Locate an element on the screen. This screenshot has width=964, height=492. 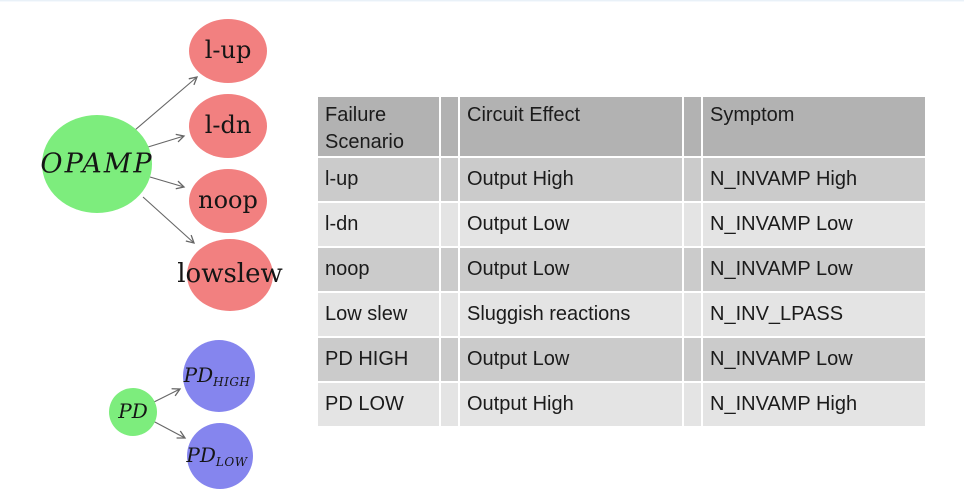
table-row: Low slew Sluggish reactions N_INV_LPASS is located at coordinates (621, 314).